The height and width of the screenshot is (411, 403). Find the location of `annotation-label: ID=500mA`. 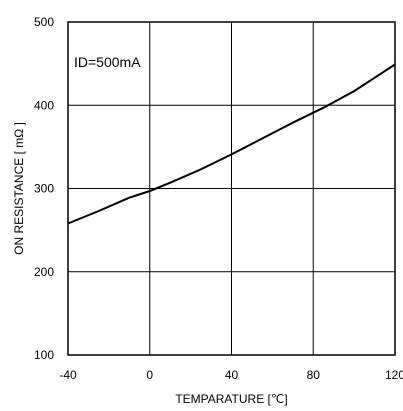

annotation-label: ID=500mA is located at coordinates (107, 62).